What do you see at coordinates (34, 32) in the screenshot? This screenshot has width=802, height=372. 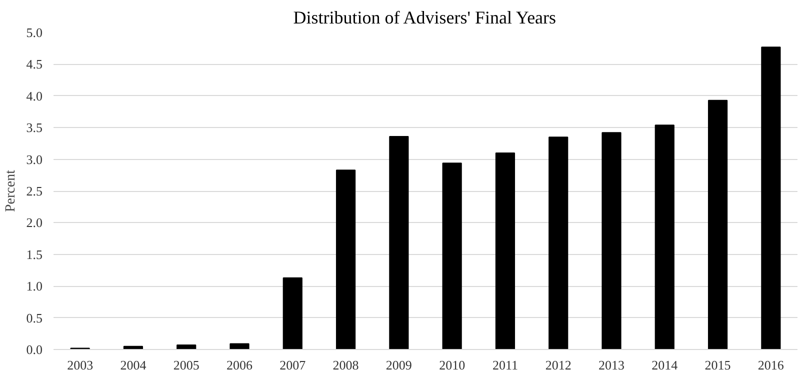 I see `y-tick-label: 5.0` at bounding box center [34, 32].